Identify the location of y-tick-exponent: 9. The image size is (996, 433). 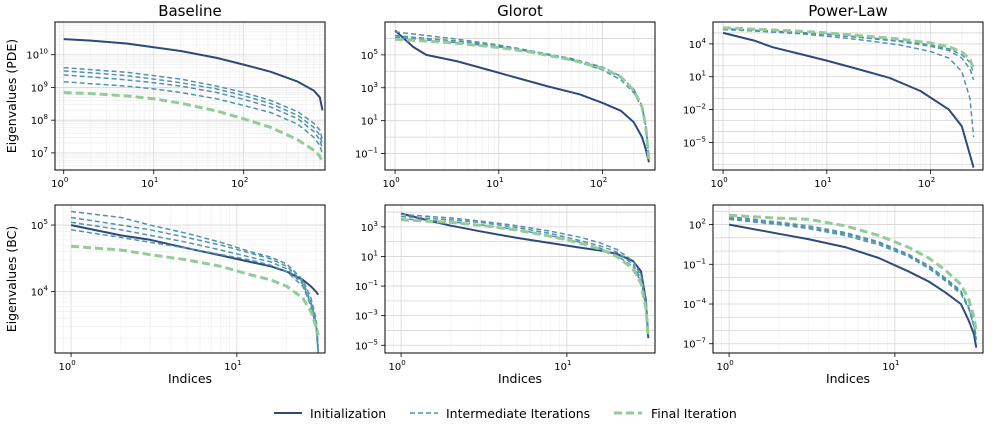
(46, 84).